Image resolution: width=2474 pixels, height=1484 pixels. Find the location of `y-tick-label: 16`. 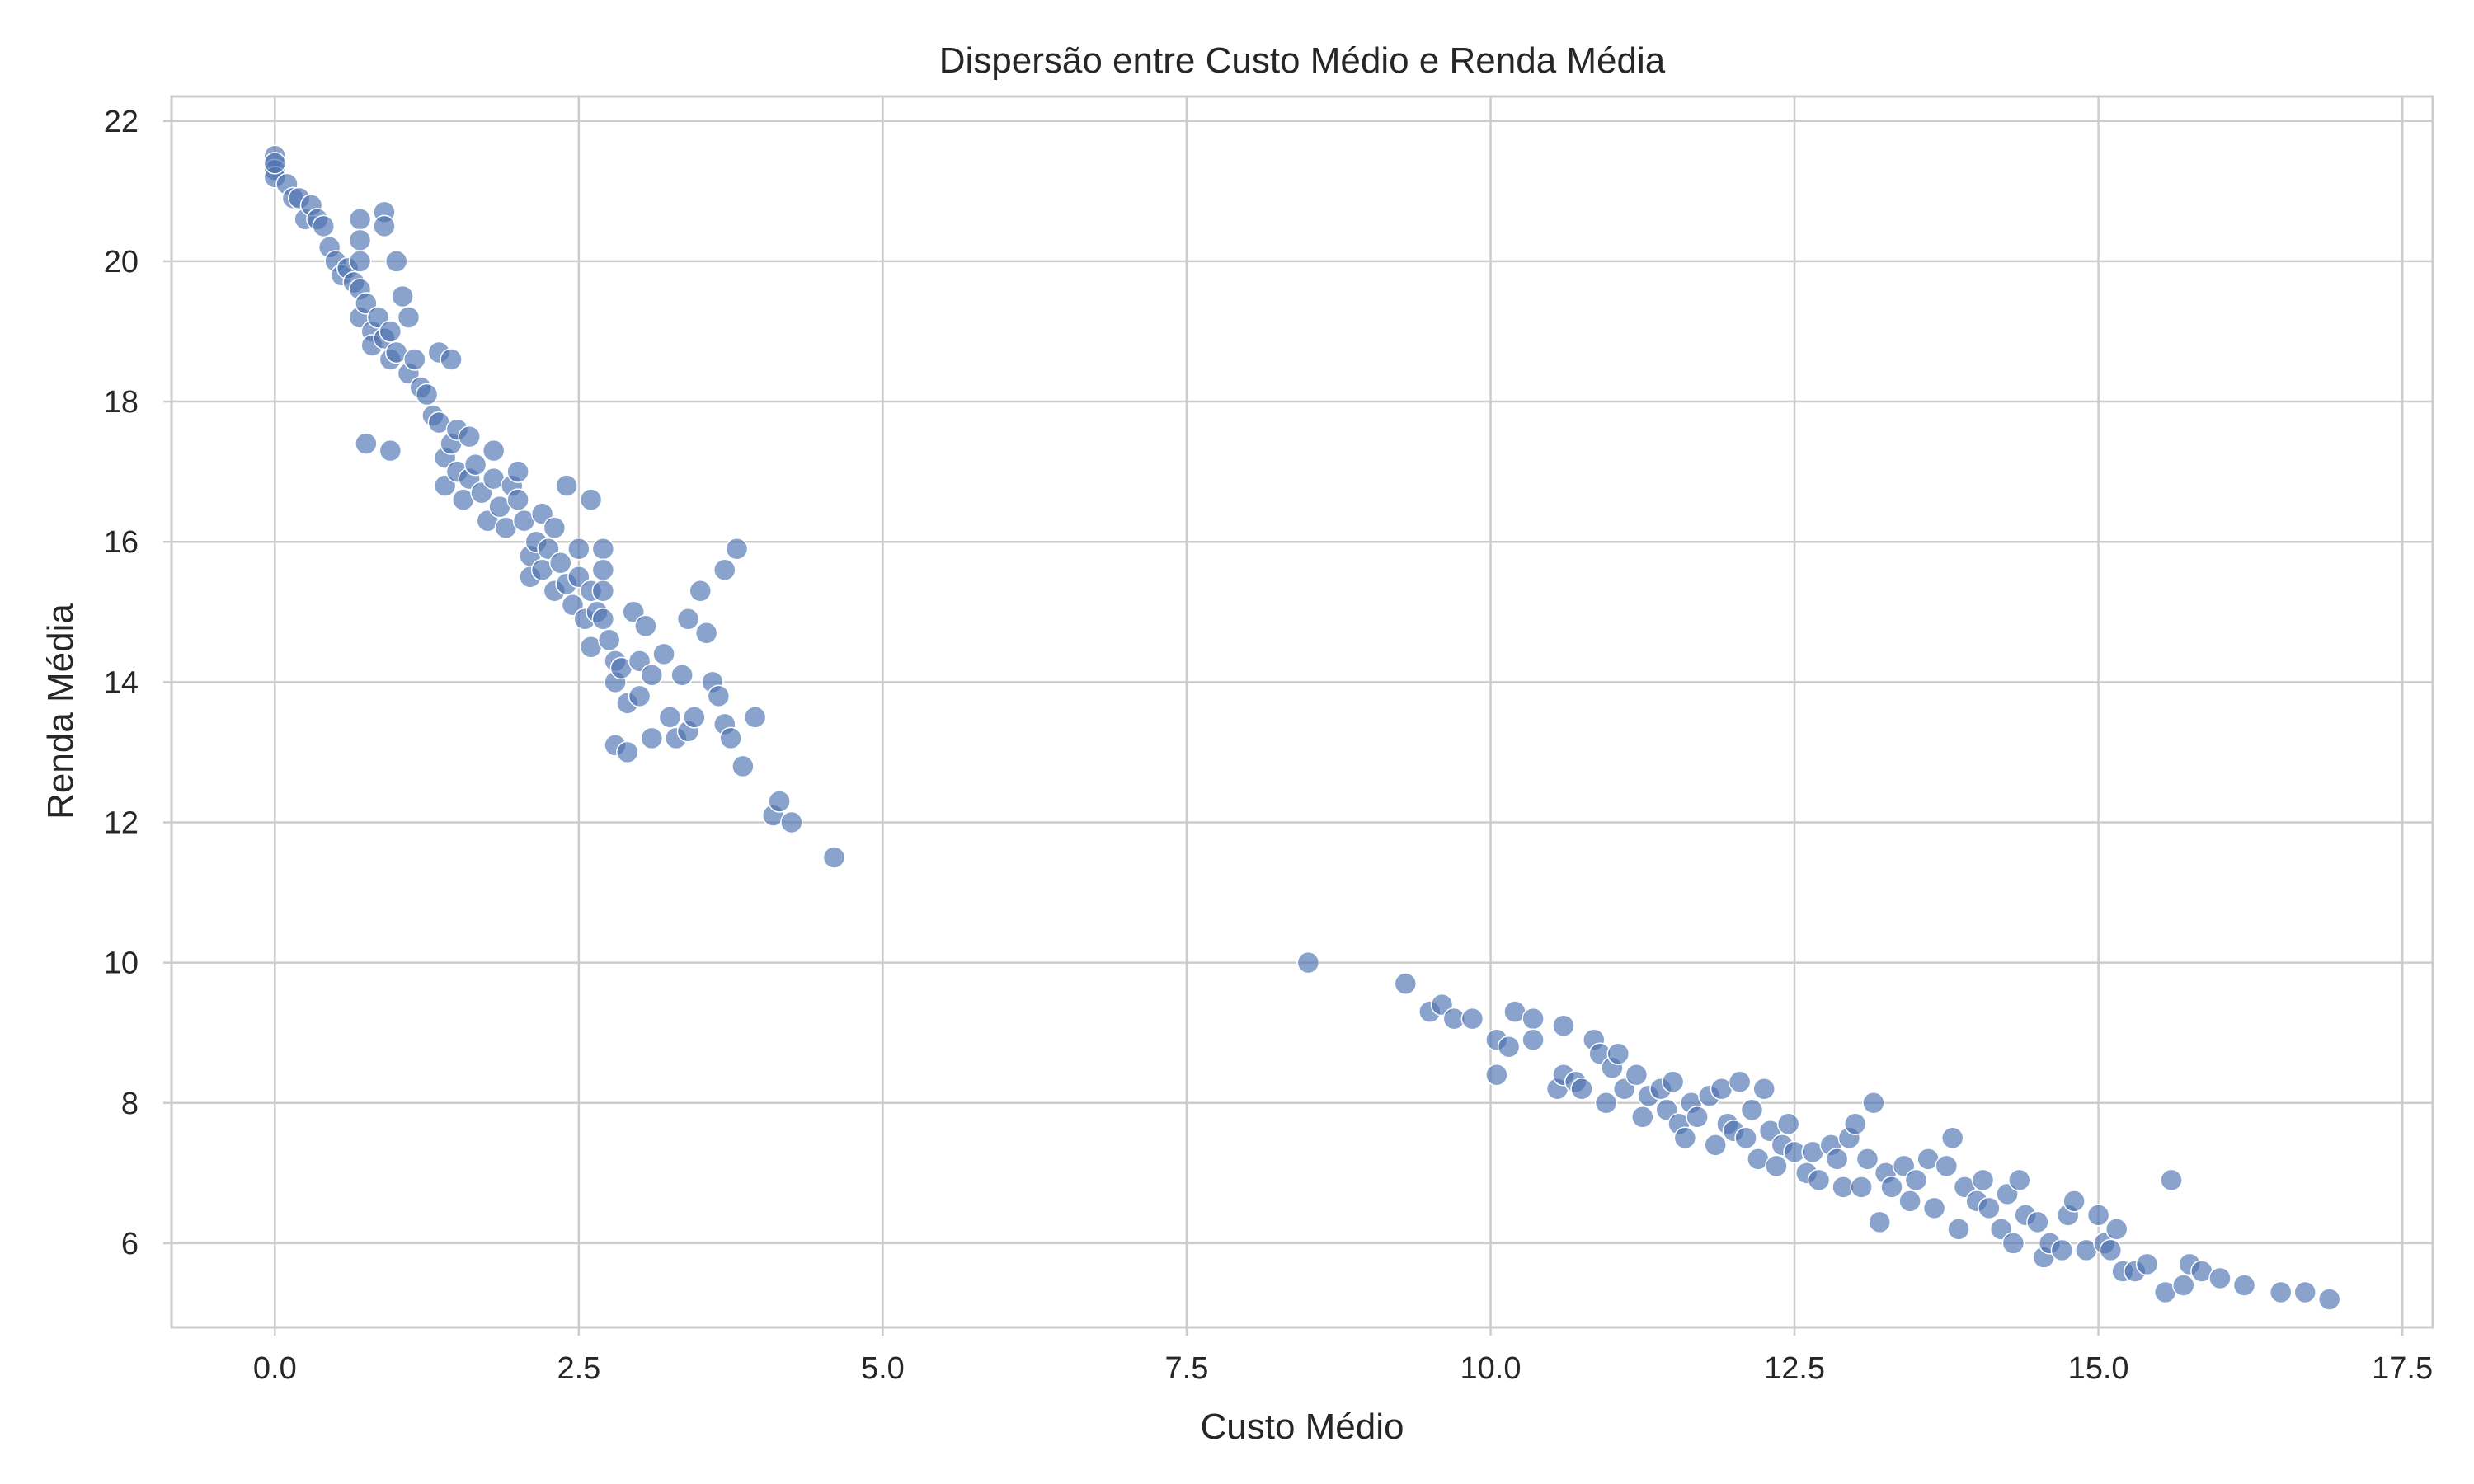

y-tick-label: 16 is located at coordinates (121, 542).